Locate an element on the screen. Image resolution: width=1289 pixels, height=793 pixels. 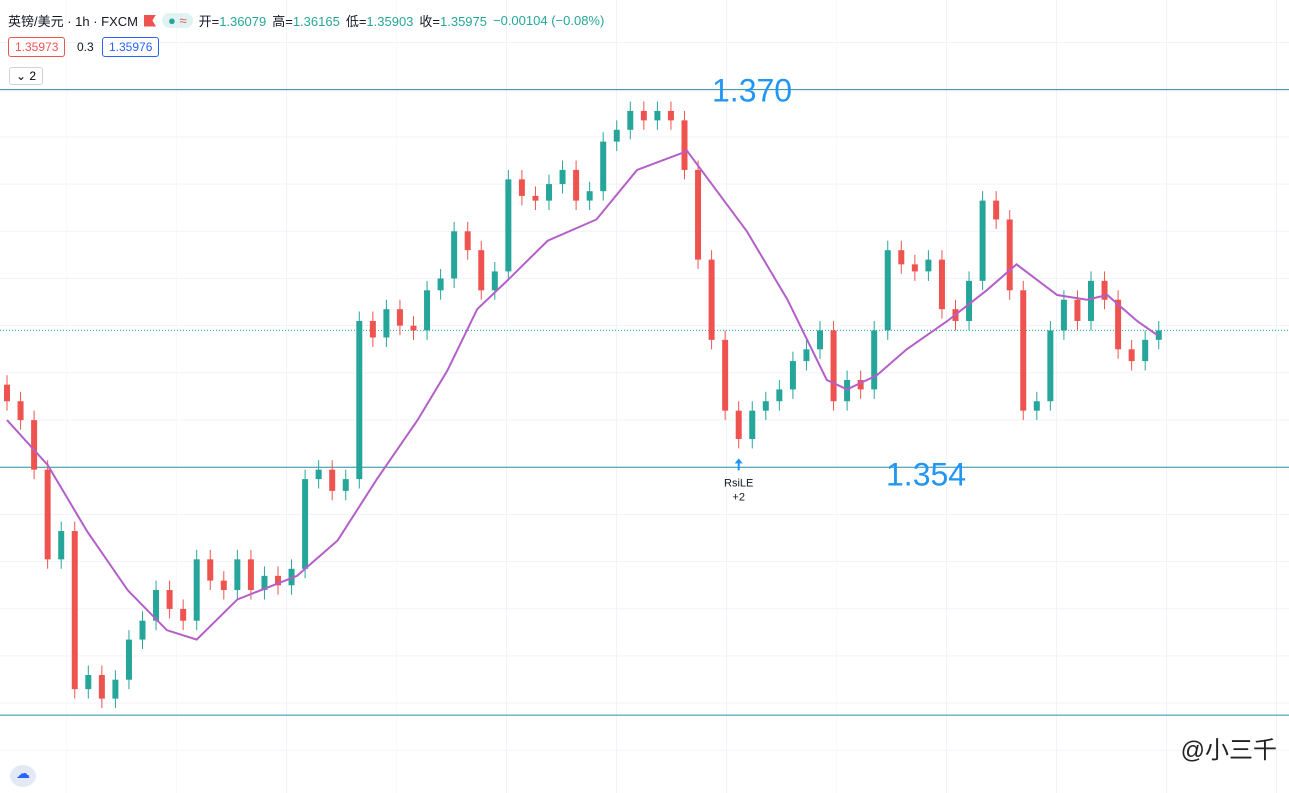
ask: 1.35976 is located at coordinates (131, 47).